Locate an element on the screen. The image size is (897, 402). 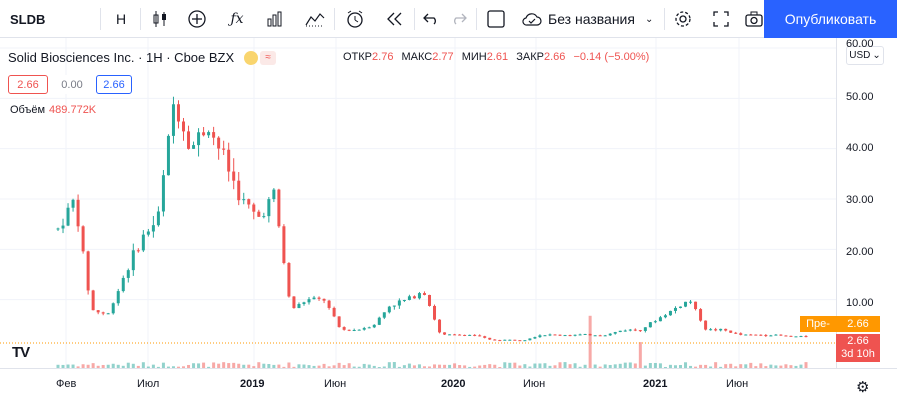
ohlc-low-value: 2.61 is located at coordinates (497, 57).